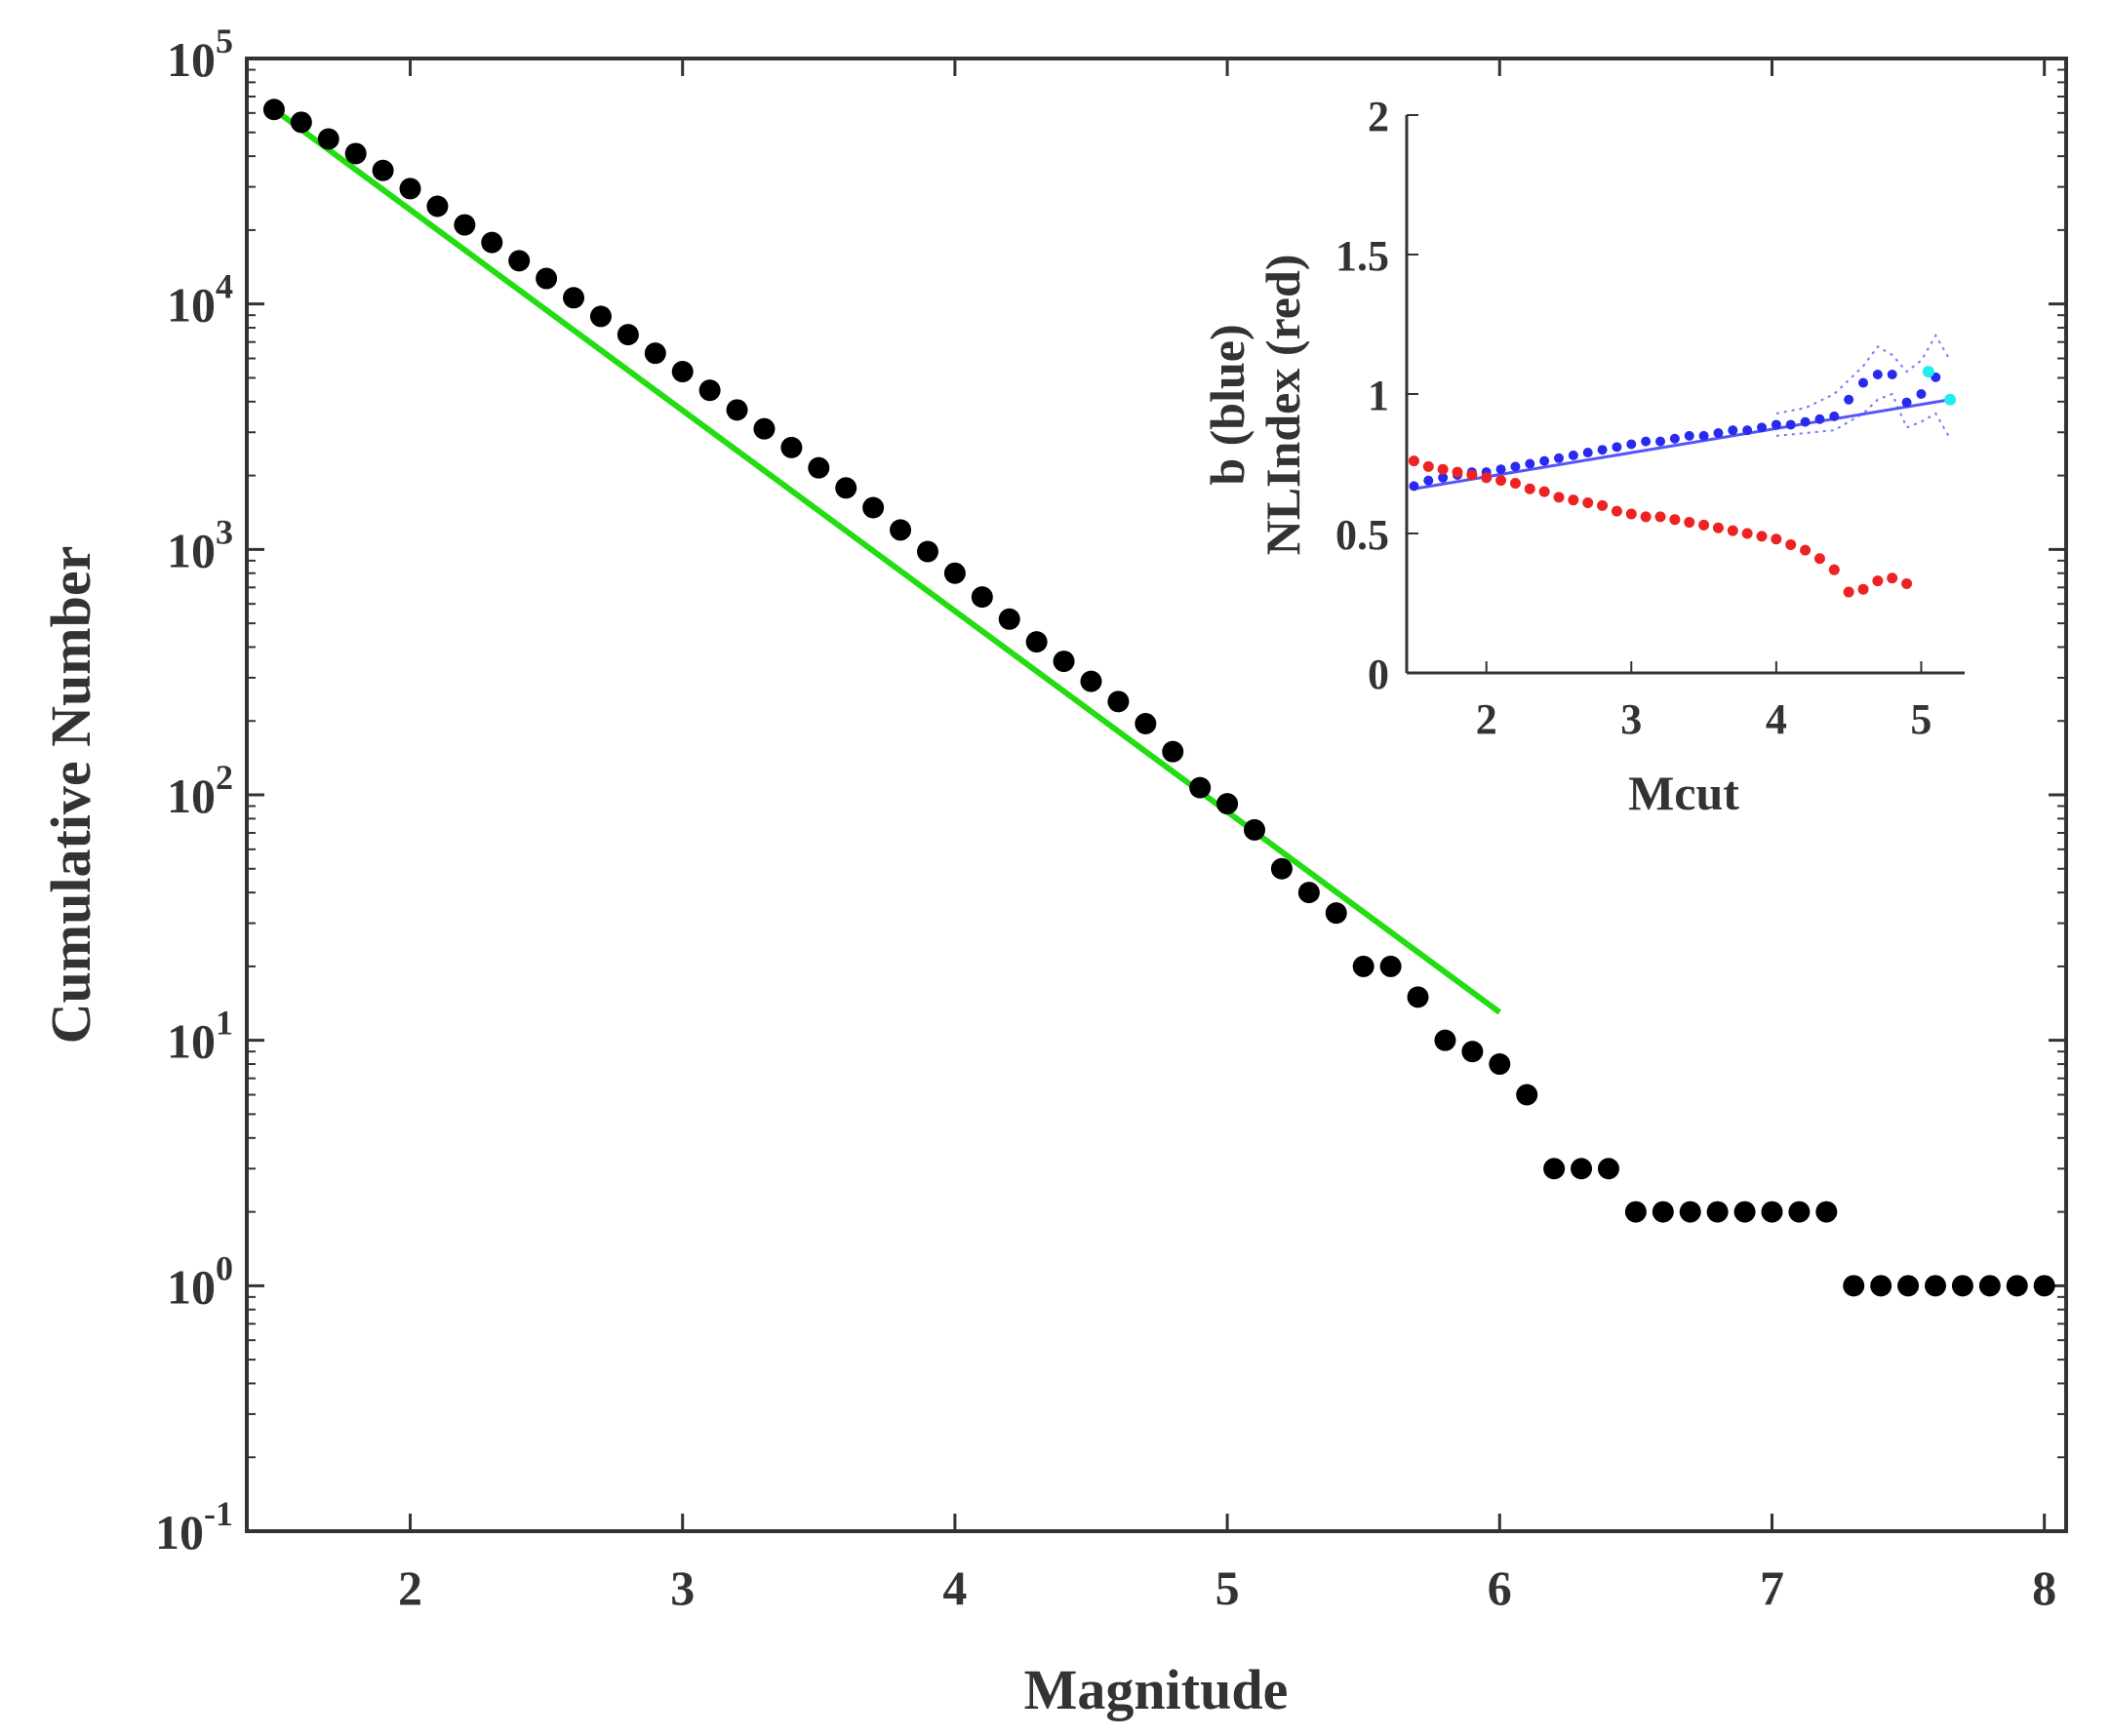 This screenshot has height=1736, width=2111. What do you see at coordinates (194, 790) in the screenshot?
I see `main-y-tick-labels: 10⁻¹ 10⁰ 10¹ 10² 10³ 10⁴ 10⁵` at bounding box center [194, 790].